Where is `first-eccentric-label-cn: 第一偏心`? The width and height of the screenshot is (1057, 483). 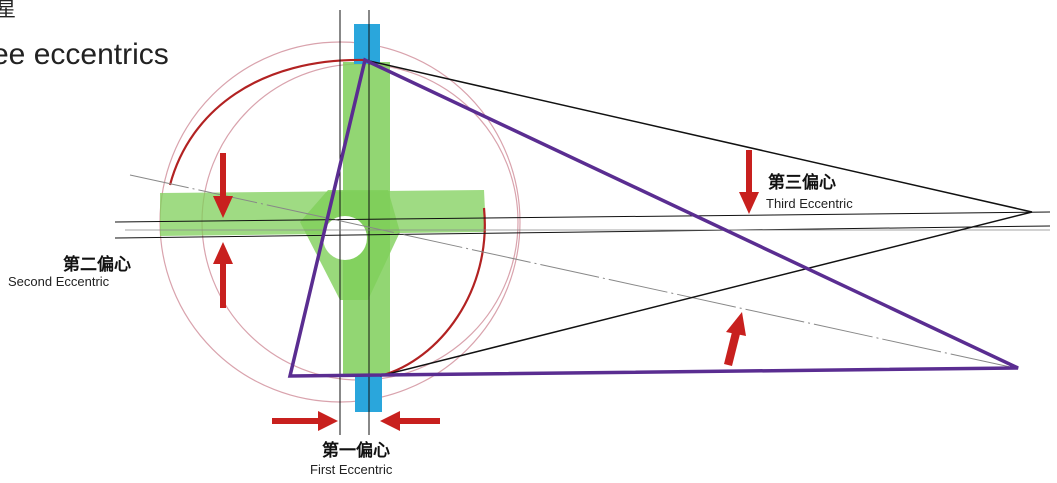
first-eccentric-label-cn: 第一偏心 is located at coordinates (356, 450).